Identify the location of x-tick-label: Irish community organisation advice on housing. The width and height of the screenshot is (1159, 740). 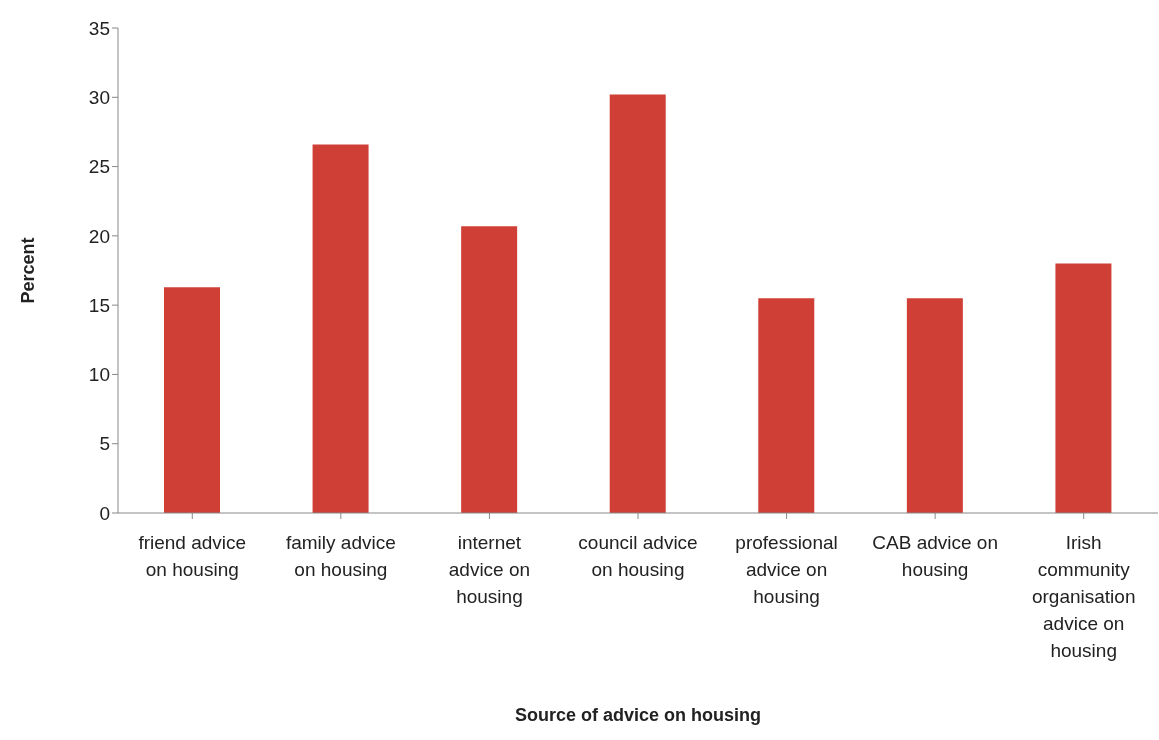
(1083, 596).